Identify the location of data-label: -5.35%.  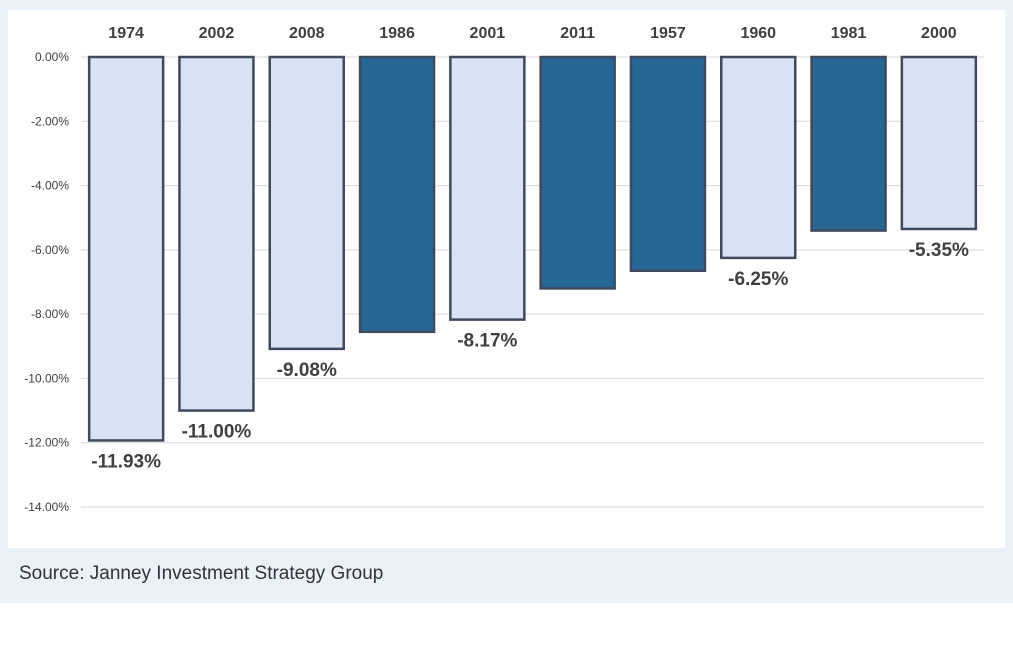
(939, 250).